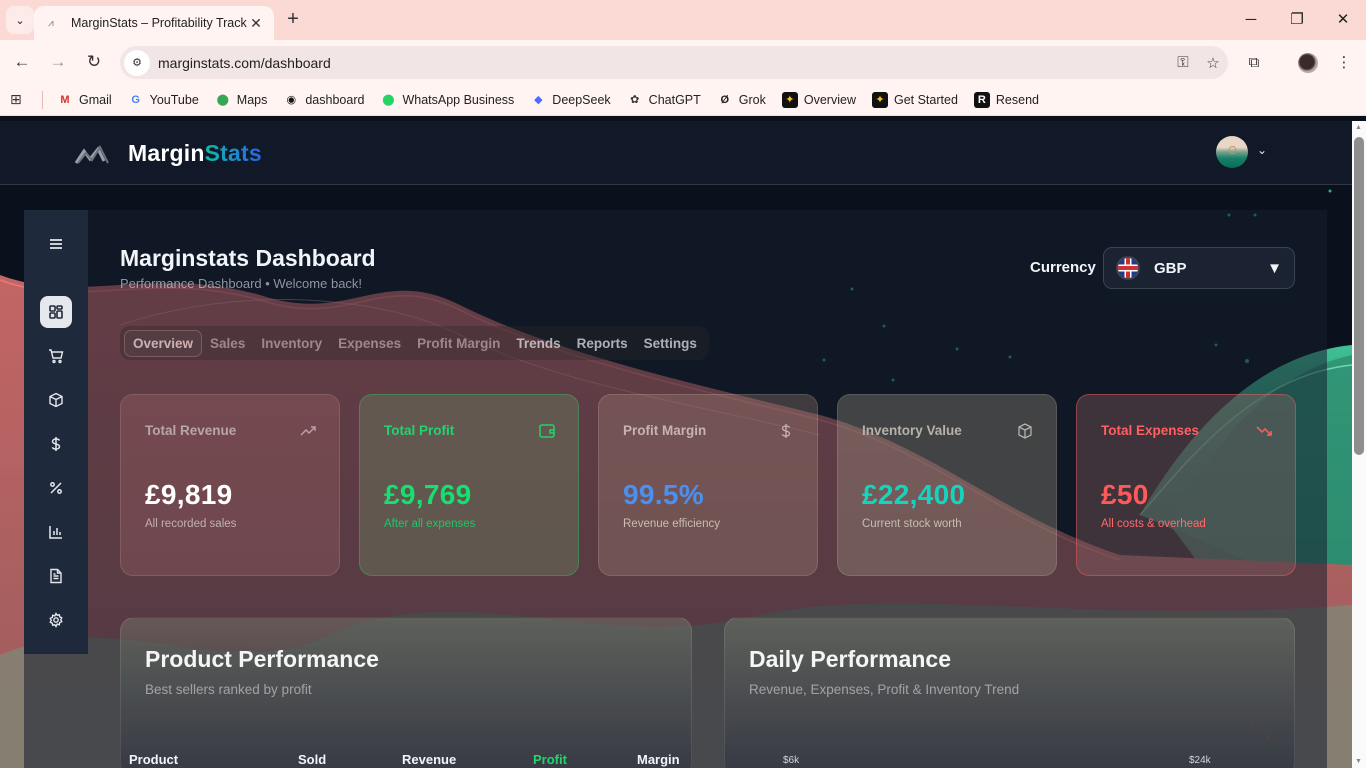 This screenshot has height=768, width=1366. Describe the element at coordinates (459, 343) in the screenshot. I see `tab-profit-margin: Profit Margin` at that location.